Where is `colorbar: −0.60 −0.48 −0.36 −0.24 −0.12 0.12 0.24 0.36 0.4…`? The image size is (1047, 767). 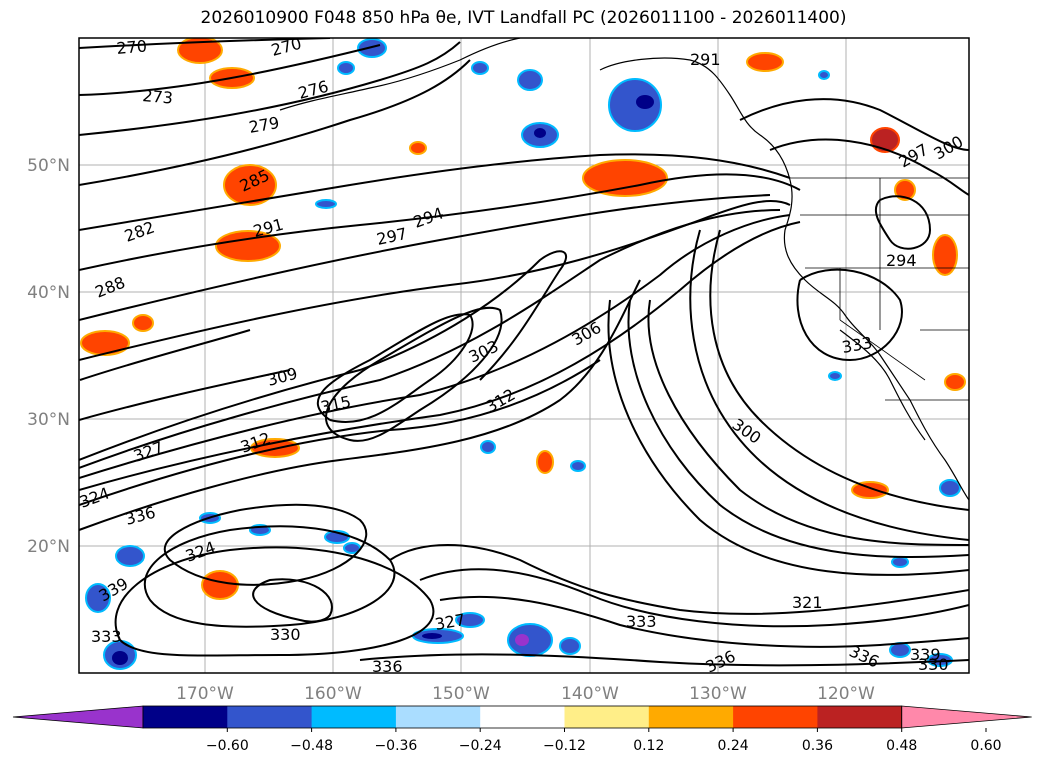 colorbar: −0.60 −0.48 −0.36 −0.24 −0.12 0.12 0.24 0.36 0.4… is located at coordinates (522, 729).